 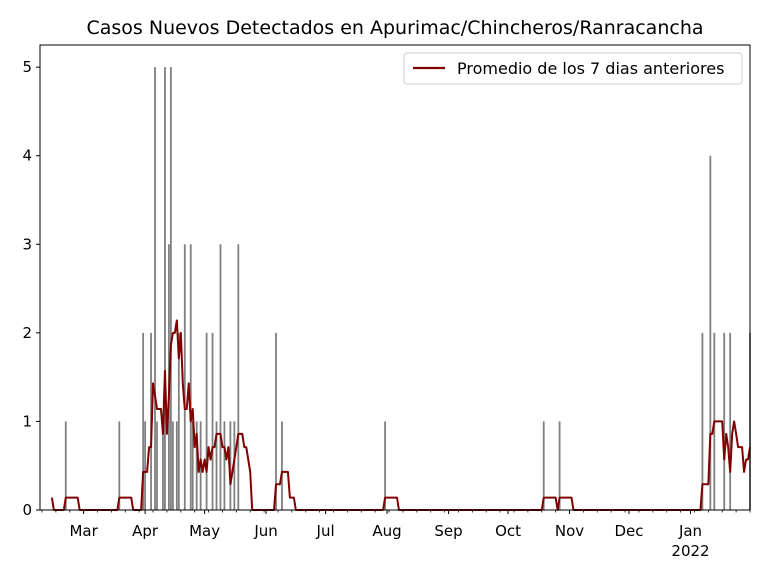 I want to click on x-tick-label: Sep, so click(x=448, y=531).